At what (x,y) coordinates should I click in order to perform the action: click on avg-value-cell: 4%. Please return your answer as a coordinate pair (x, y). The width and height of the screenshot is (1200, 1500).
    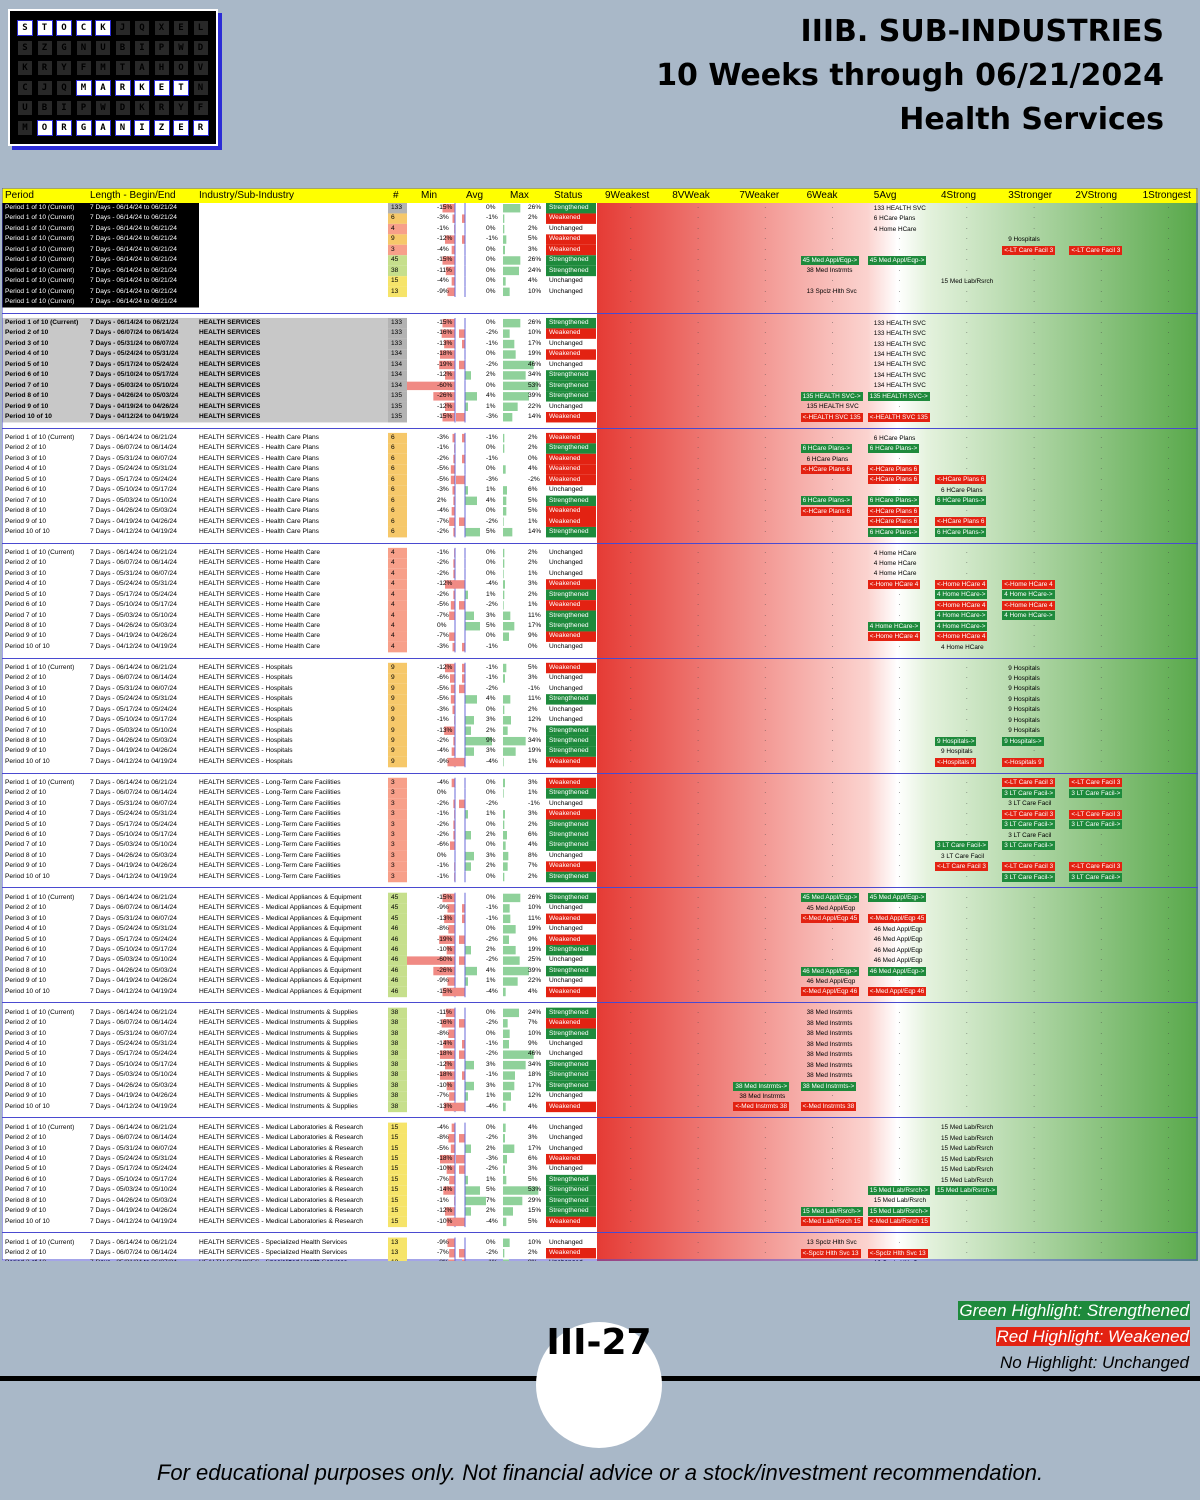
    Looking at the image, I should click on (491, 970).